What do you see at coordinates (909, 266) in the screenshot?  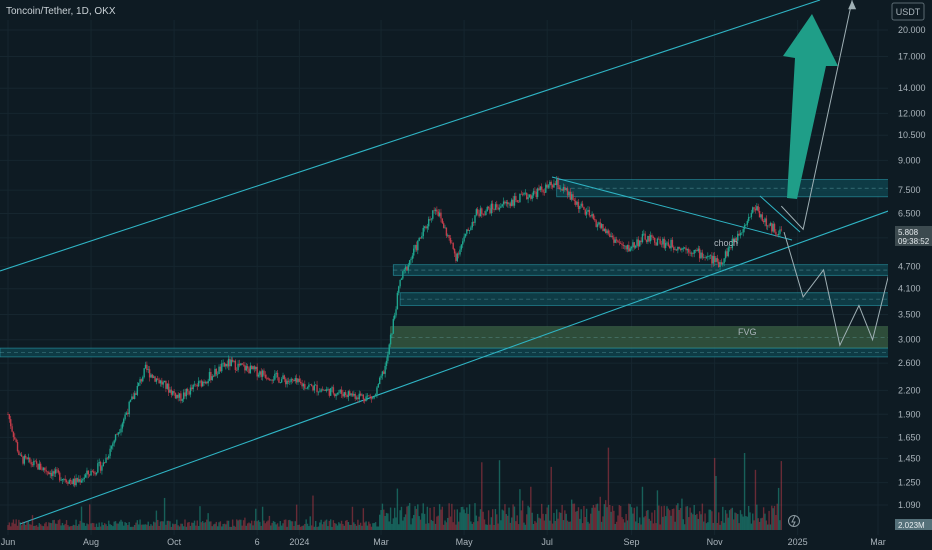 I see `price-tick-label: 4.700` at bounding box center [909, 266].